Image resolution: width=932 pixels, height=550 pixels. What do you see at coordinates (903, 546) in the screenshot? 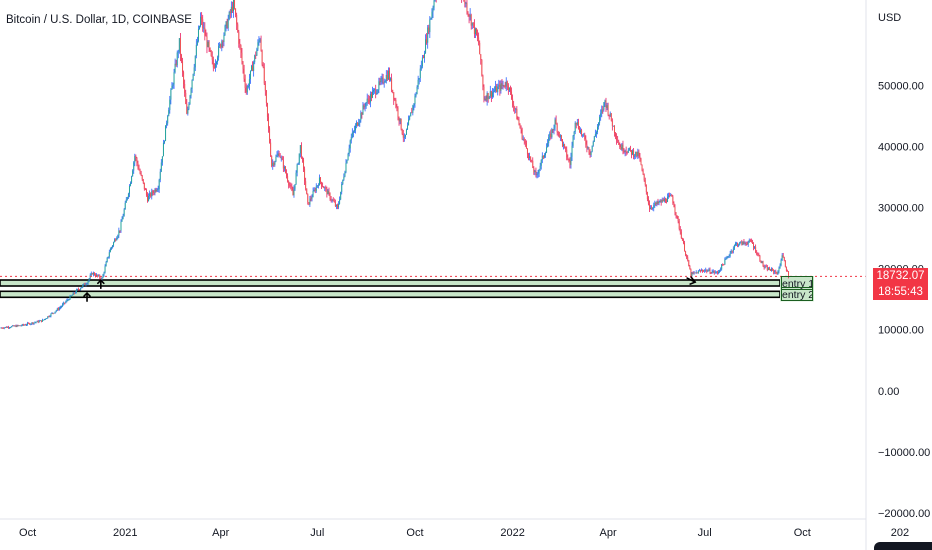
I see `tradingview-logo` at bounding box center [903, 546].